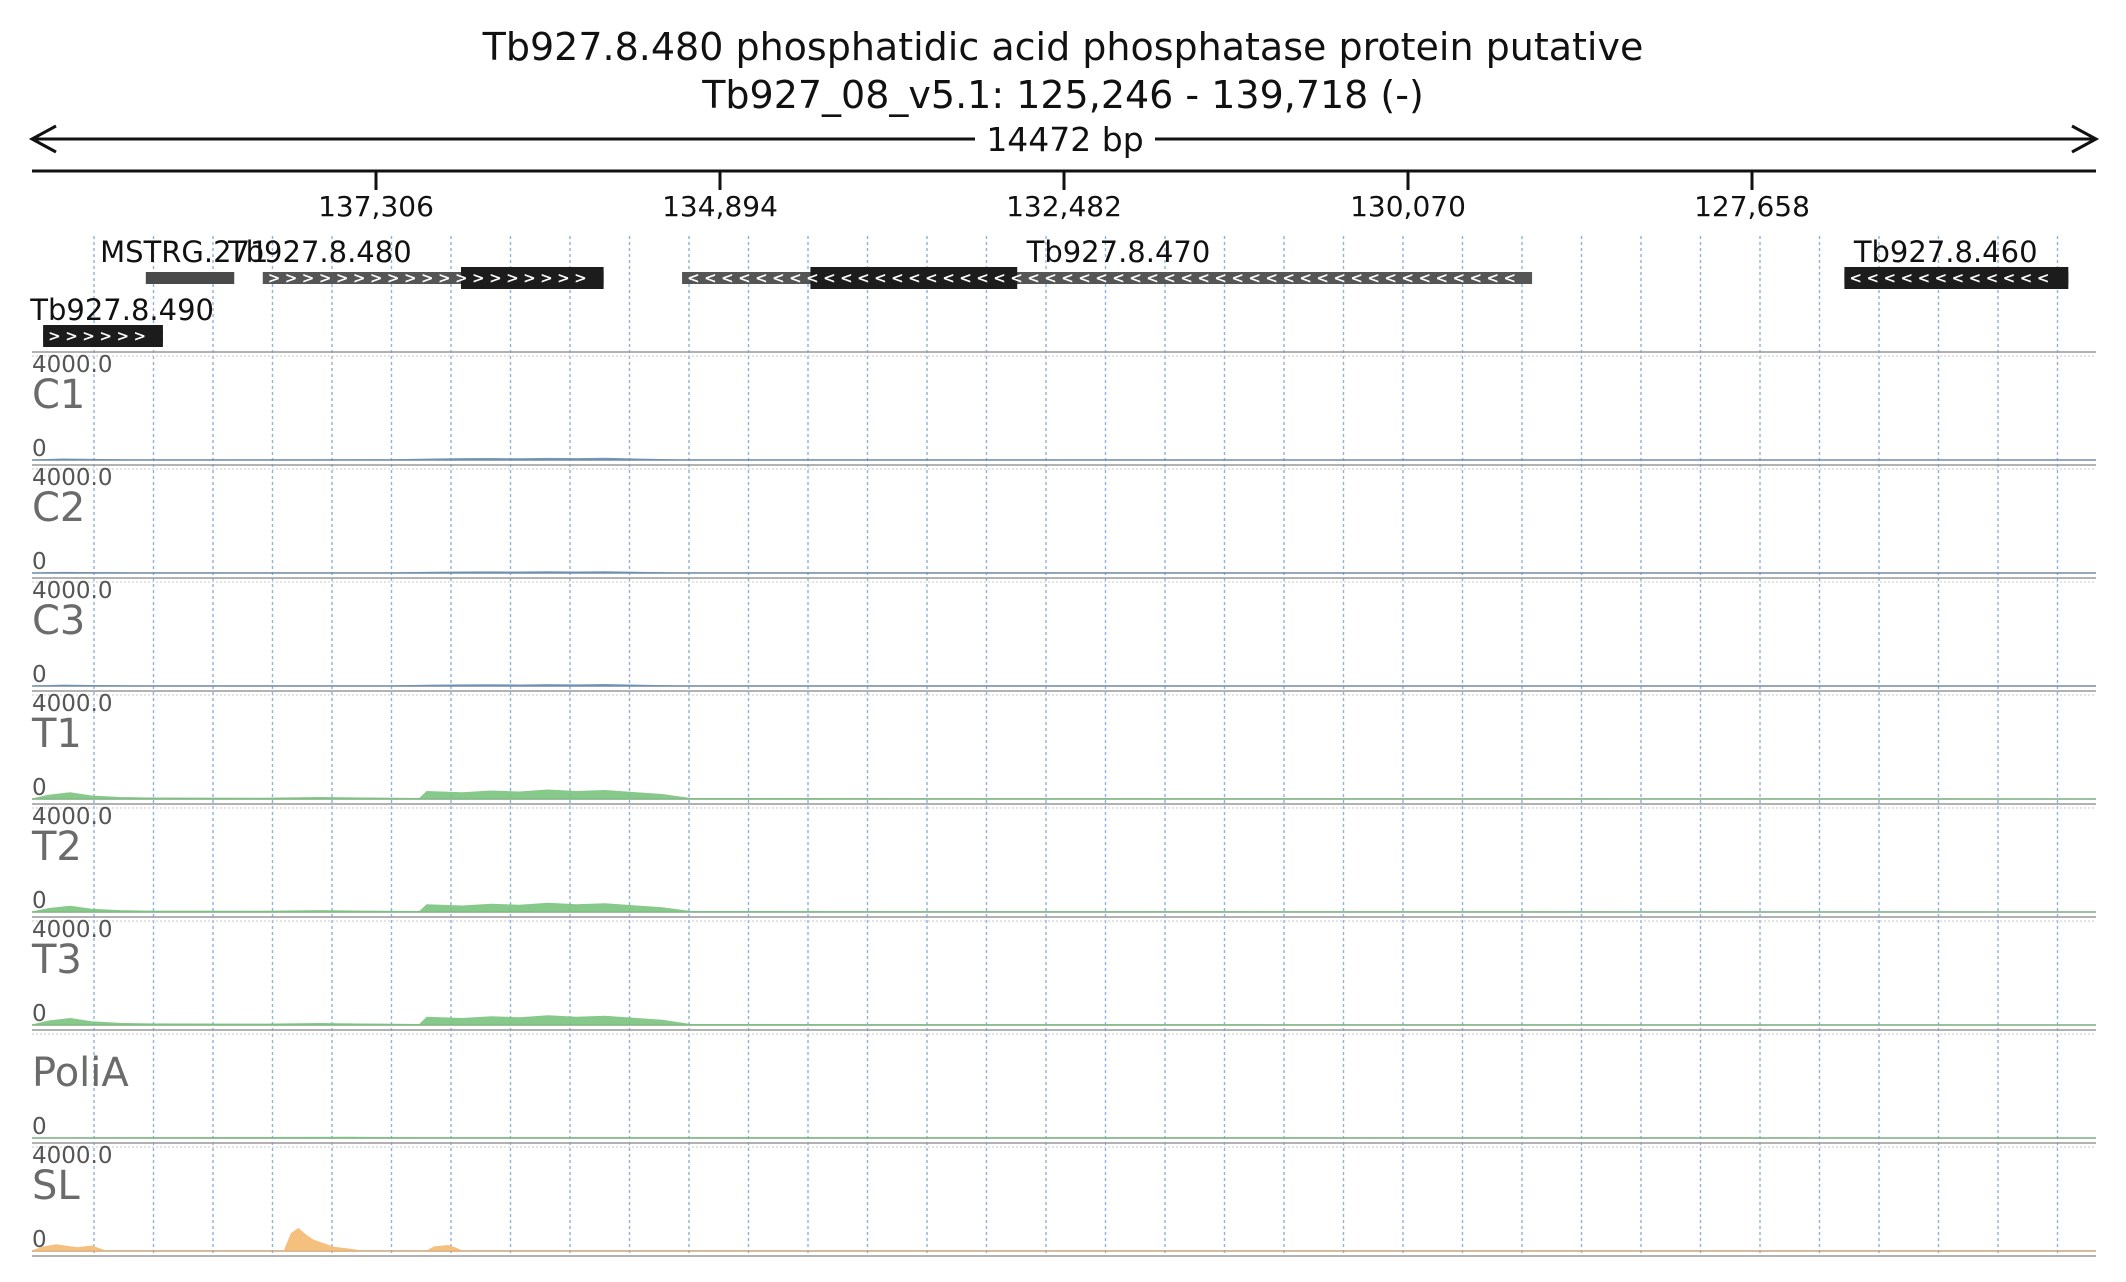 Image resolution: width=2126 pixels, height=1282 pixels. I want to click on transcript-bar, so click(190, 278).